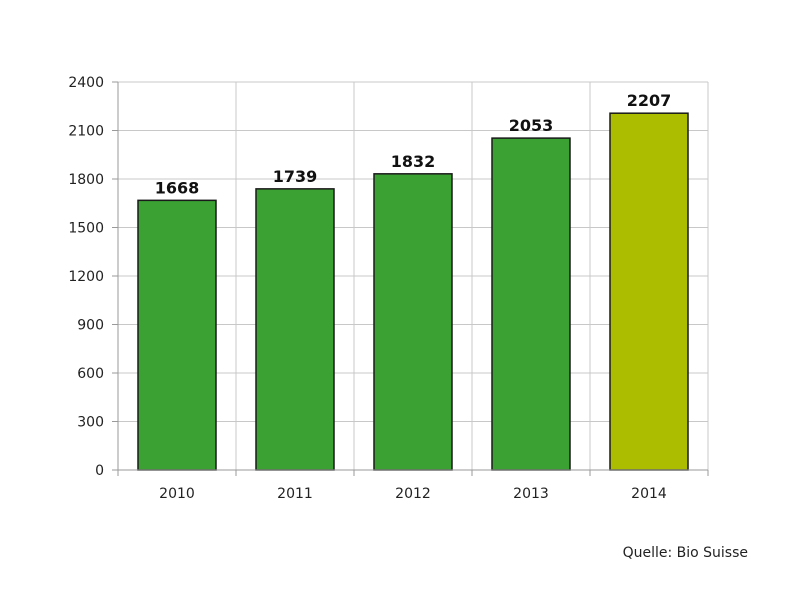 The width and height of the screenshot is (800, 600). Describe the element at coordinates (649, 494) in the screenshot. I see `x-tick-label: 2014` at that location.